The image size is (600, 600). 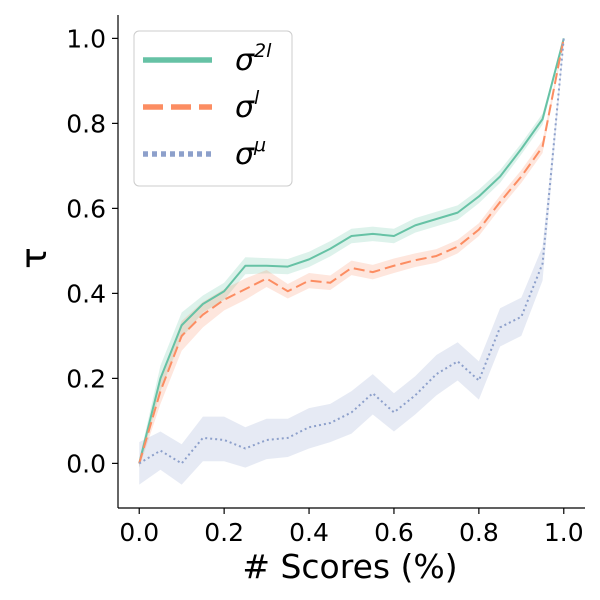 I want to click on x-tick-label: 0.8, so click(x=479, y=532).